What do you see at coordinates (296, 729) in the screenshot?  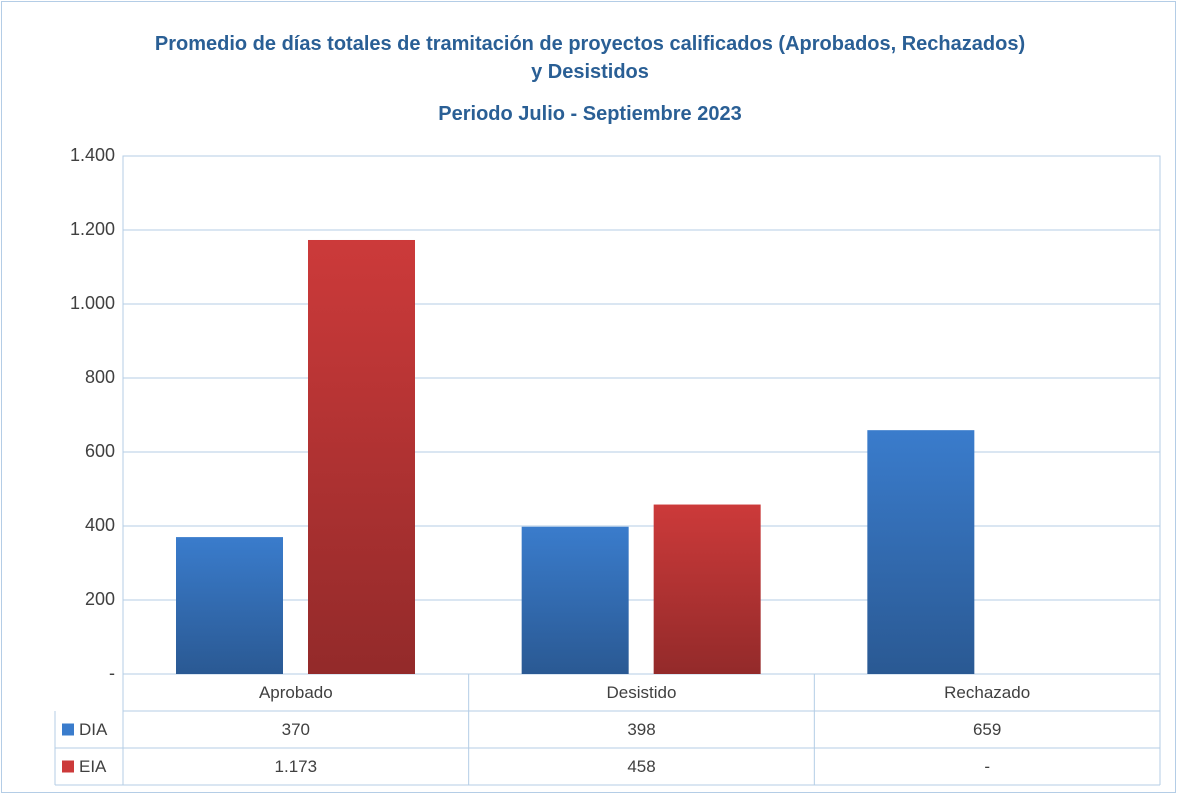 I see `table-value: 370` at bounding box center [296, 729].